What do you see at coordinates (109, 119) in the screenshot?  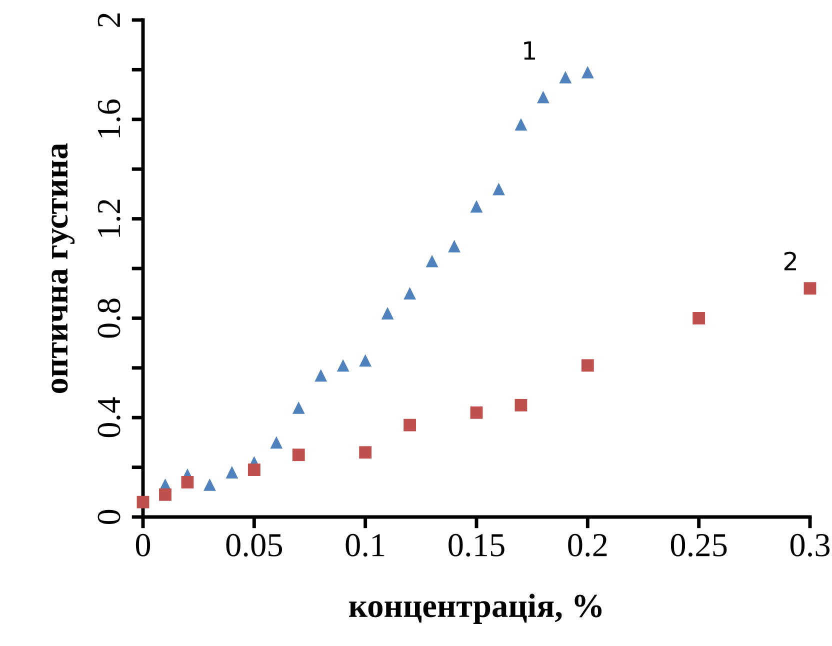 I see `y-tick-label: 1.6` at bounding box center [109, 119].